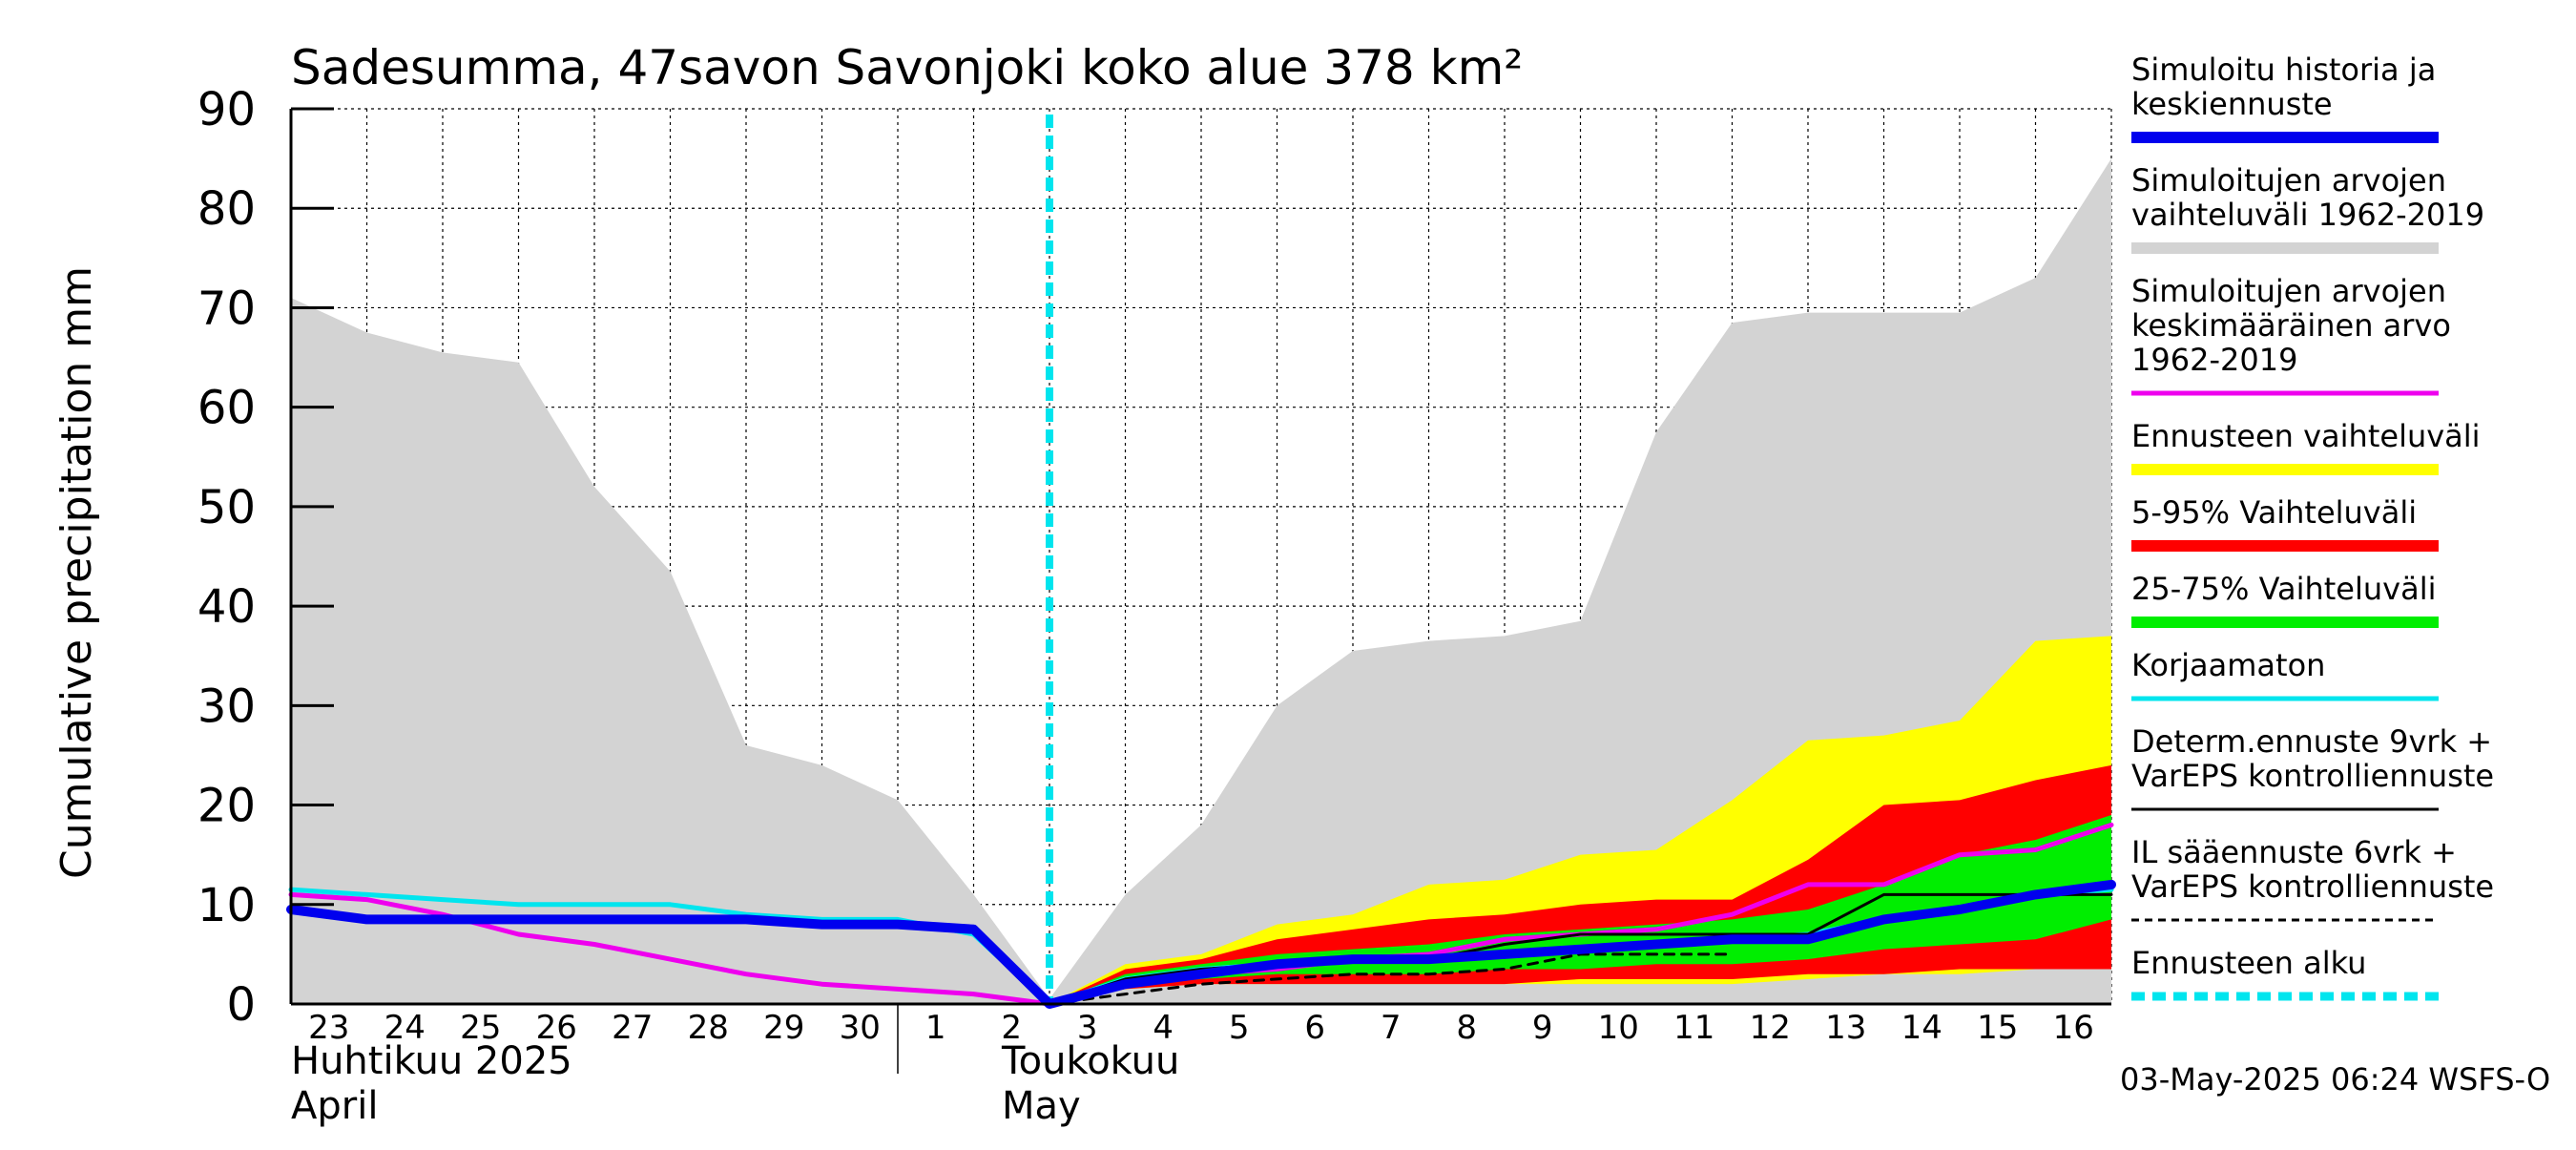 This screenshot has height=1150, width=2576. Describe the element at coordinates (405, 1028) in the screenshot. I see `x-tick-label: 24` at that location.